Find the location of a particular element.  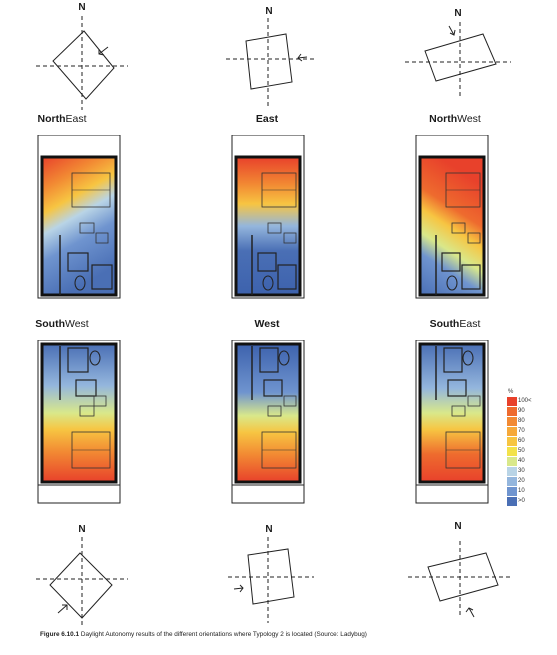

plan-southwest is located at coordinates (79, 422).